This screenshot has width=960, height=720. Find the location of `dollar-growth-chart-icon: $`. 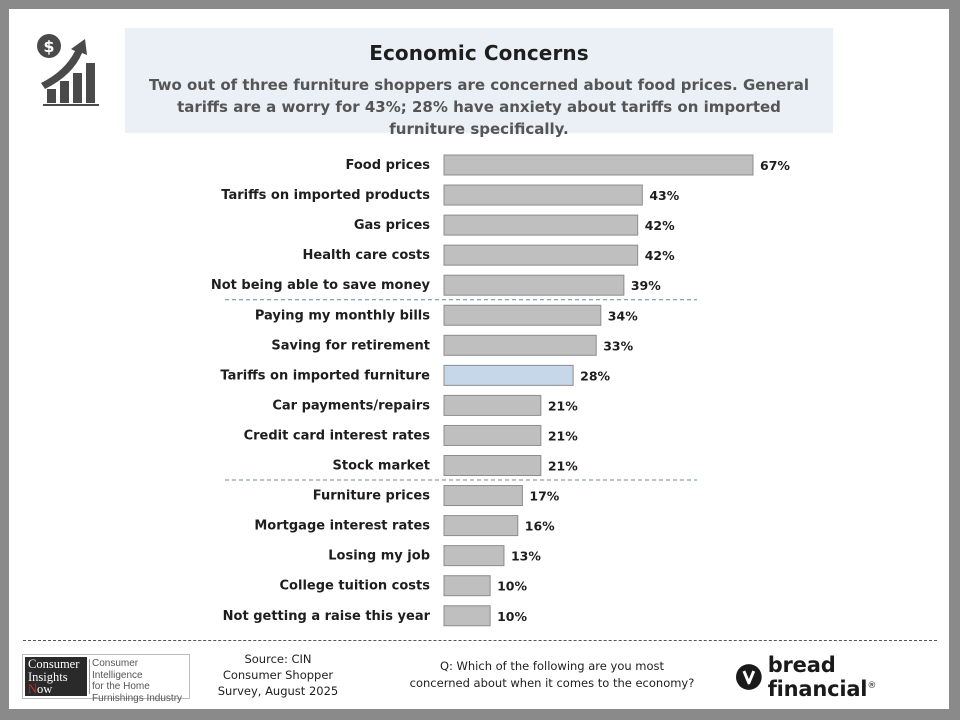

dollar-growth-chart-icon: $ is located at coordinates (68, 70).